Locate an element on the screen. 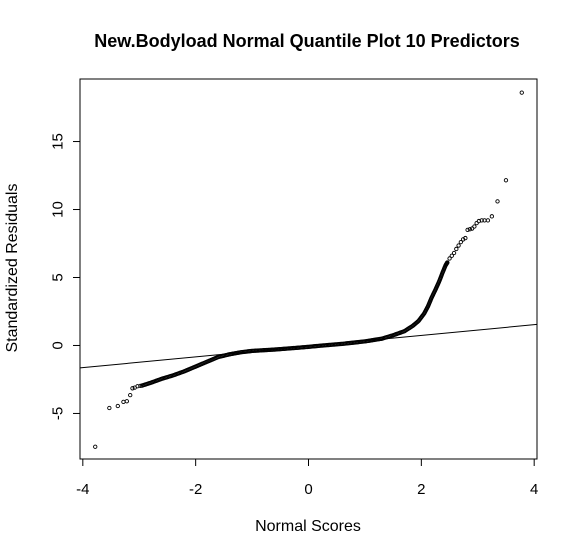  y-tick-label: 0 is located at coordinates (57, 345).